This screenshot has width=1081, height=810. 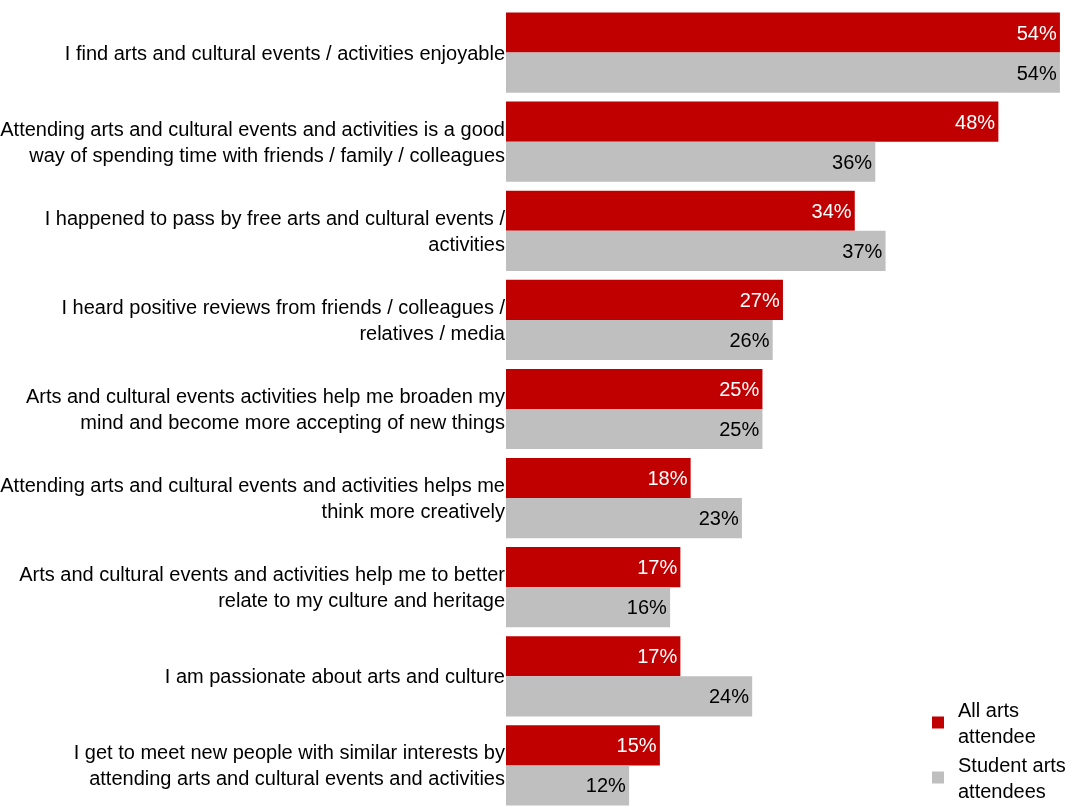 I want to click on y-tick-label: I find arts and cultural events / activities enjoyable, so click(x=284, y=52).